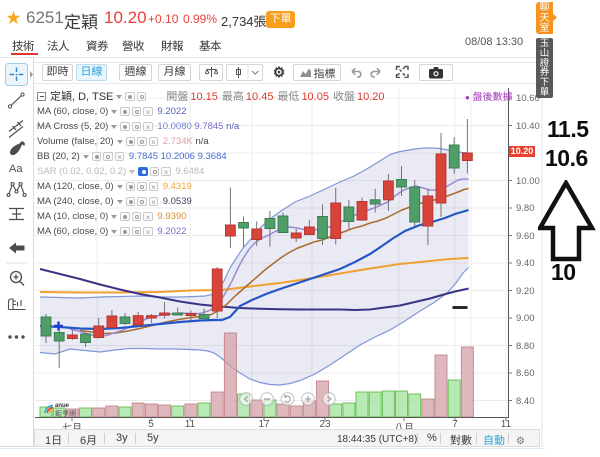 Image resolution: width=600 pixels, height=457 pixels. What do you see at coordinates (16, 169) in the screenshot?
I see `svg-text: Aa` at bounding box center [16, 169].